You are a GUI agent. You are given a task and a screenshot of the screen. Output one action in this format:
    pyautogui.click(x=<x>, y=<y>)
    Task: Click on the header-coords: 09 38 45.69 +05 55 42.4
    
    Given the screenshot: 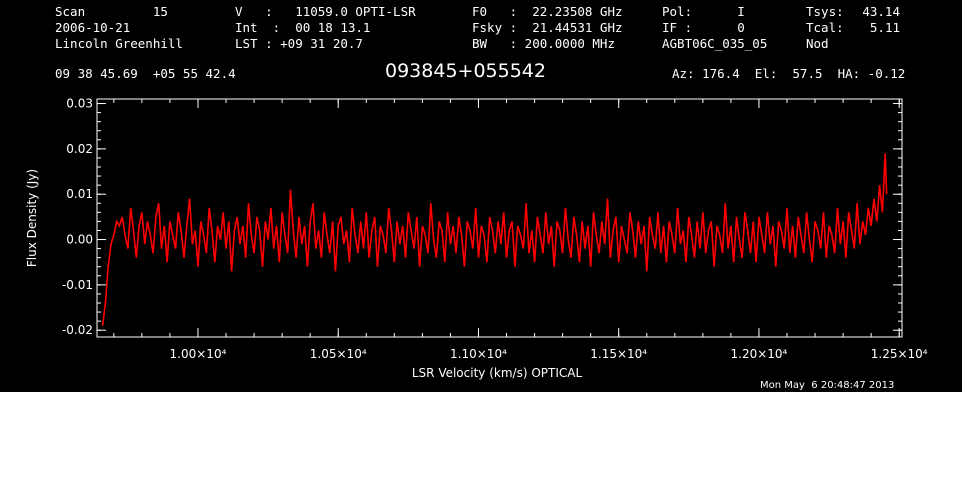 What is the action you would take?
    pyautogui.click(x=145, y=73)
    